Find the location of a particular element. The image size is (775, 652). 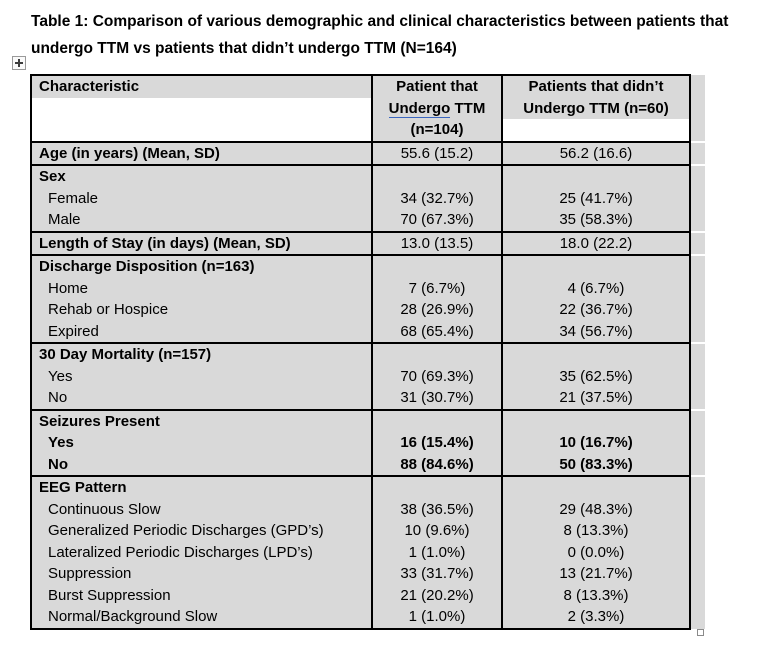

ttm-value-cell: 34 (32.7%) 70 (67.3%) is located at coordinates (437, 198).